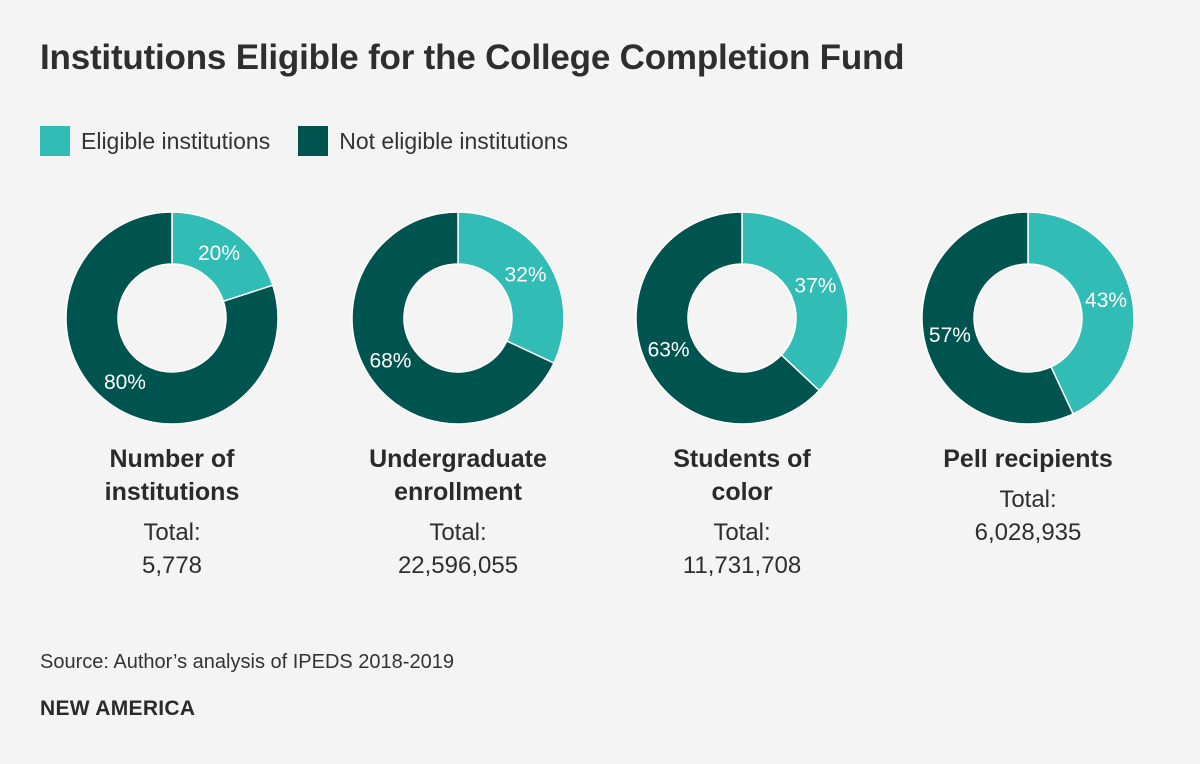  Describe the element at coordinates (458, 492) in the screenshot. I see `caption-title-line: enrollment` at that location.